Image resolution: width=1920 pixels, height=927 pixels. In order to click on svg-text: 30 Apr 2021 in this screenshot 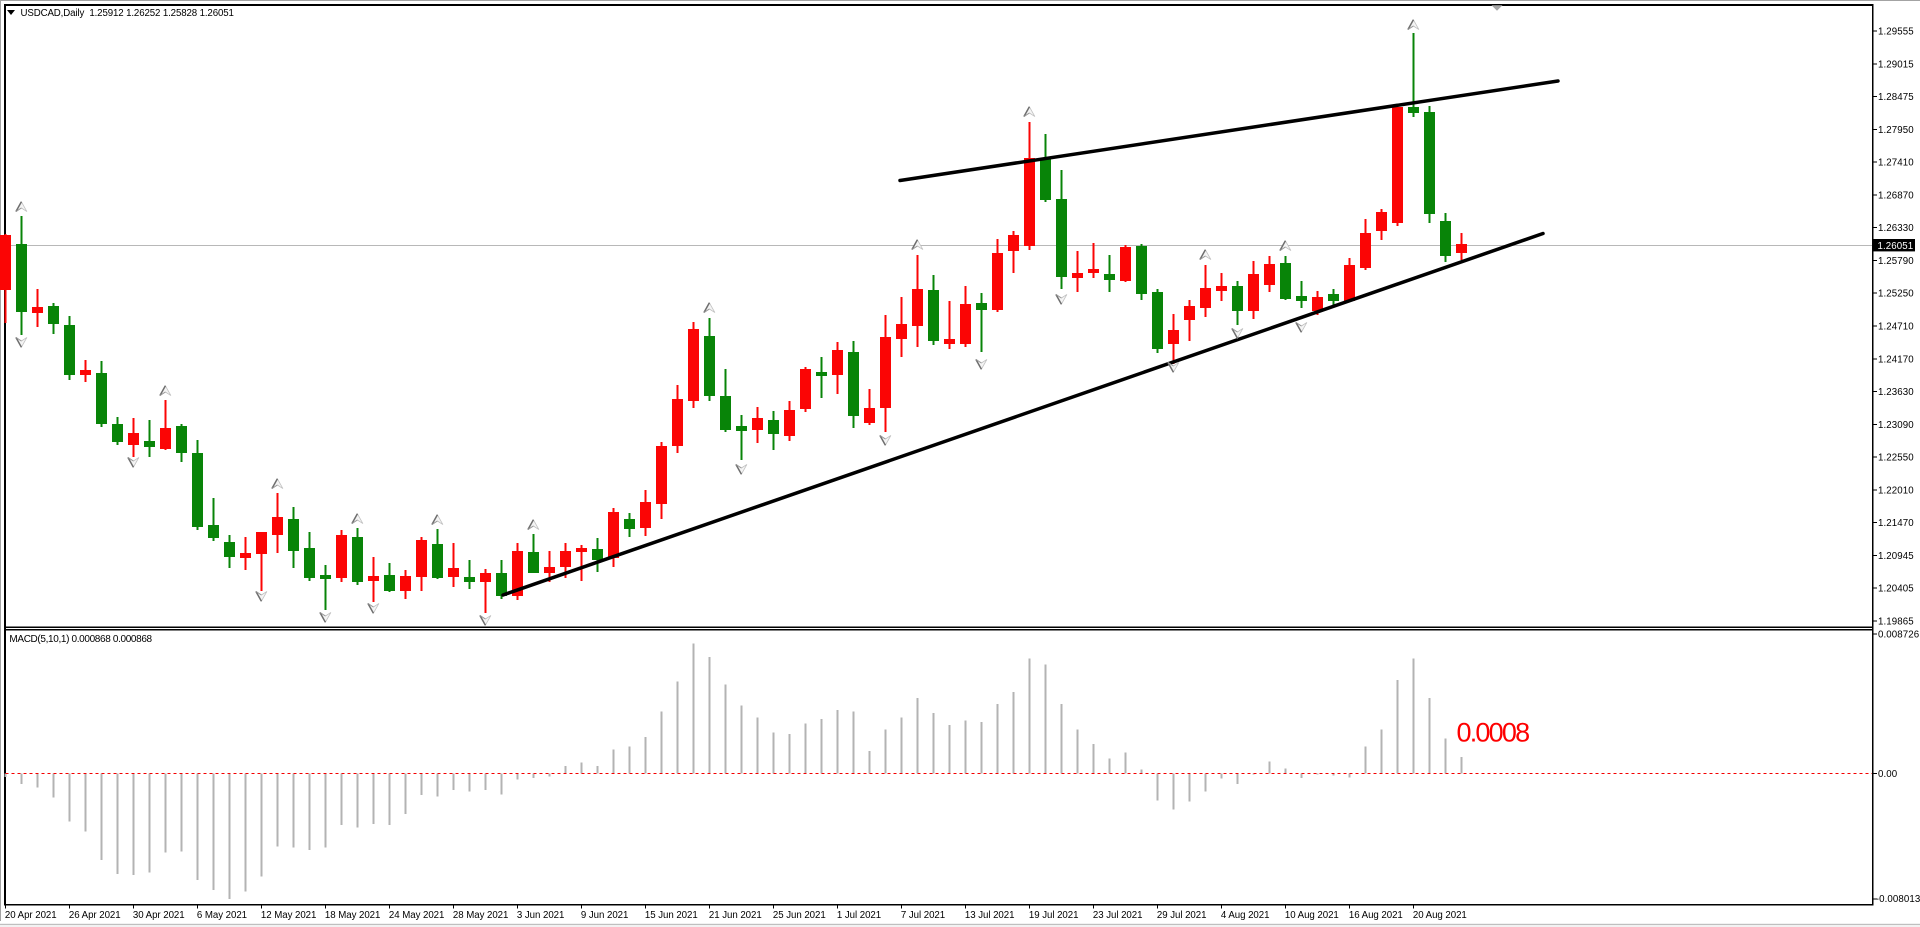, I will do `click(159, 915)`.